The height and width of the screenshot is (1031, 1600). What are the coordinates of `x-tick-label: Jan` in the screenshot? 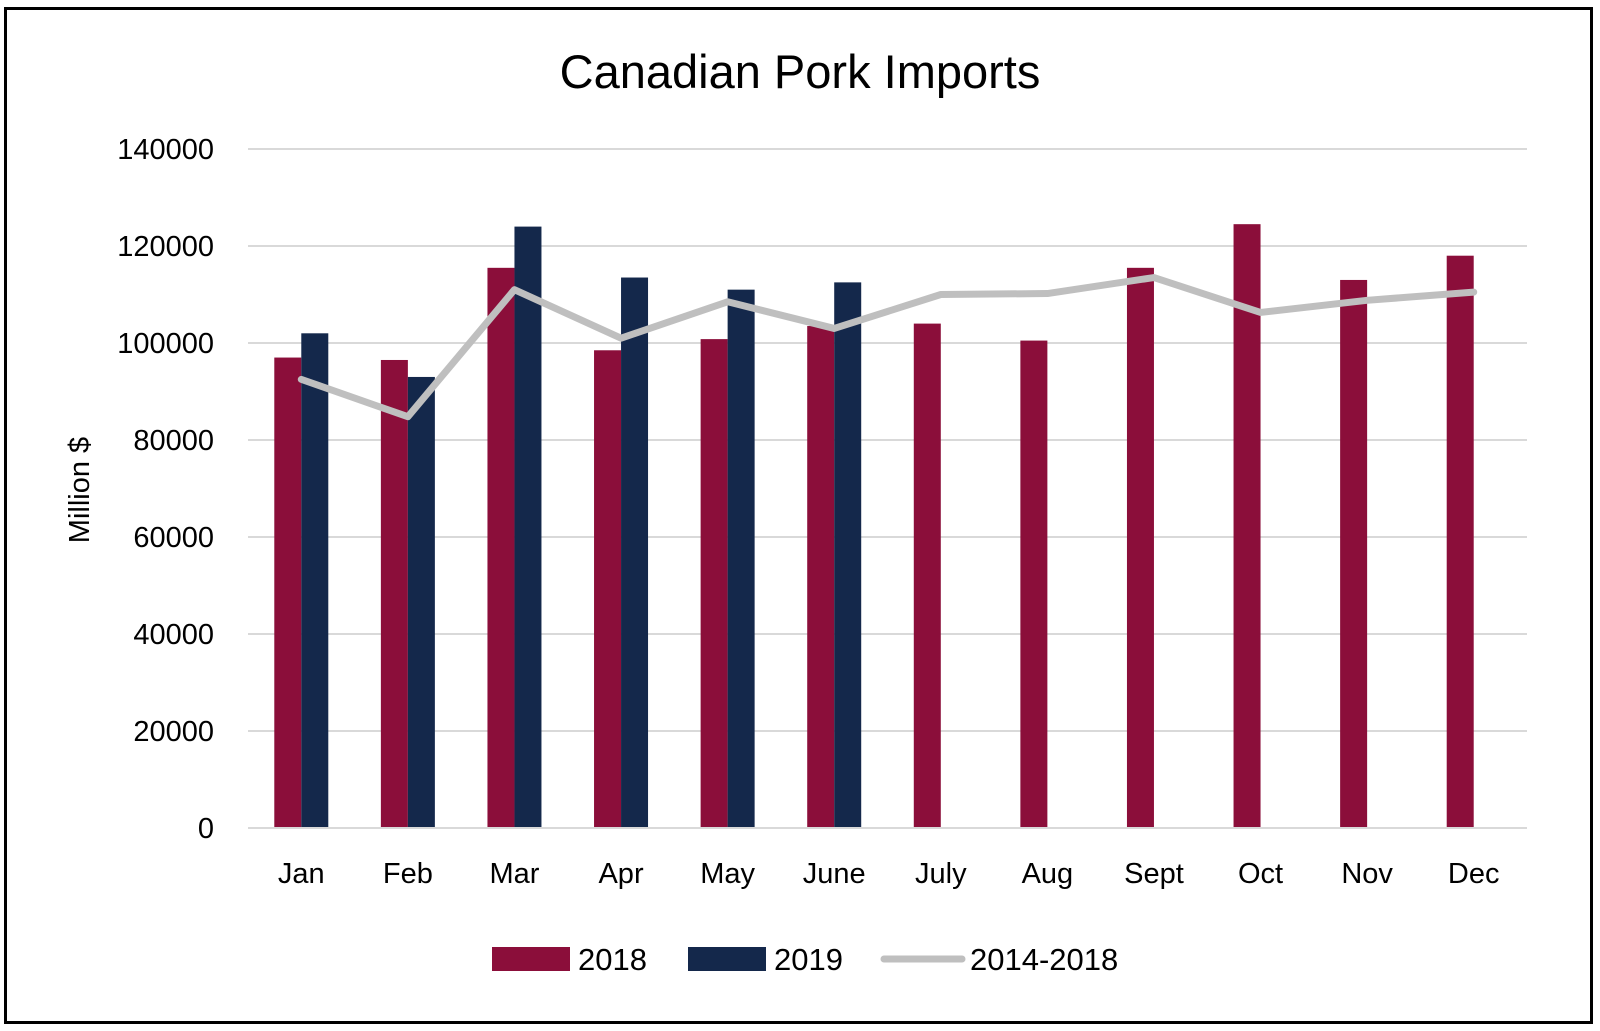 It's located at (301, 874).